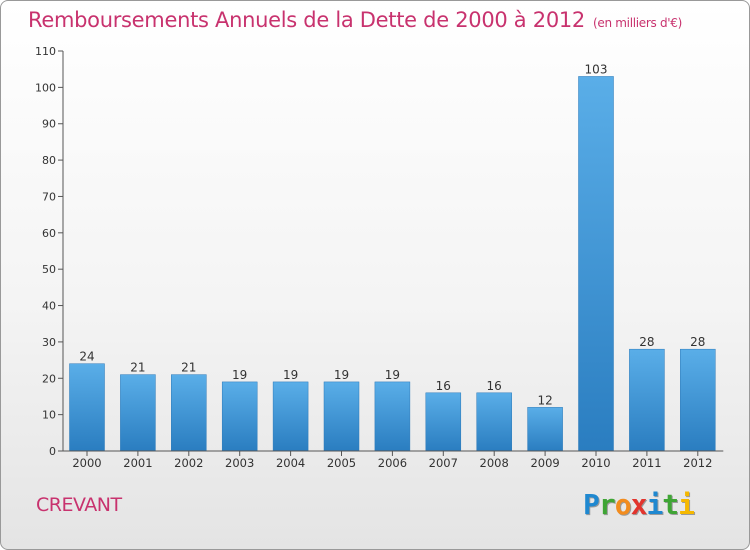  Describe the element at coordinates (239, 463) in the screenshot. I see `x-tick-label: 2003` at that location.